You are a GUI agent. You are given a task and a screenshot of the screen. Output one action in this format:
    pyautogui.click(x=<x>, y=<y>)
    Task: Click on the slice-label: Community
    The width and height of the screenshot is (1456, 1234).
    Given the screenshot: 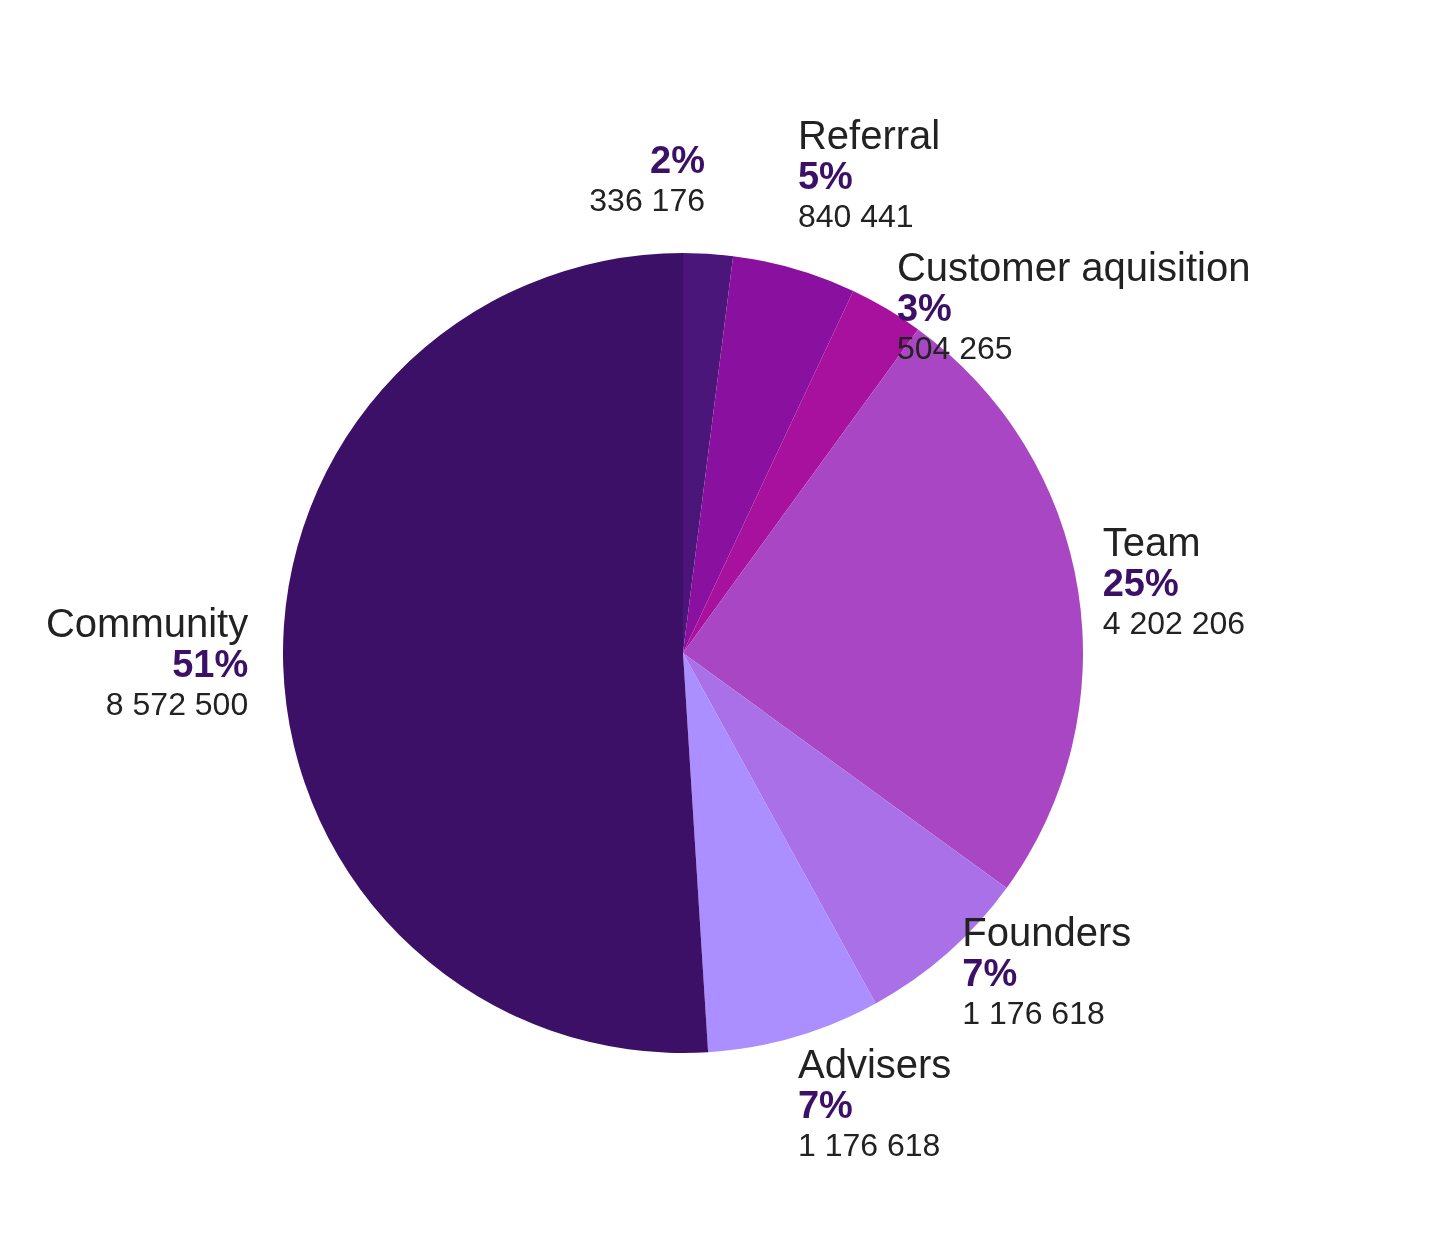 What is the action you would take?
    pyautogui.click(x=147, y=622)
    